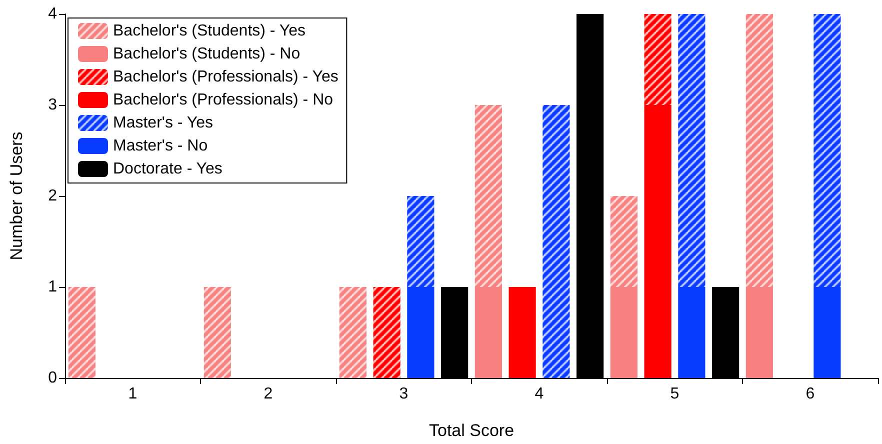 The image size is (882, 444). I want to click on legend-label: Doctorate - Yes, so click(167, 169).